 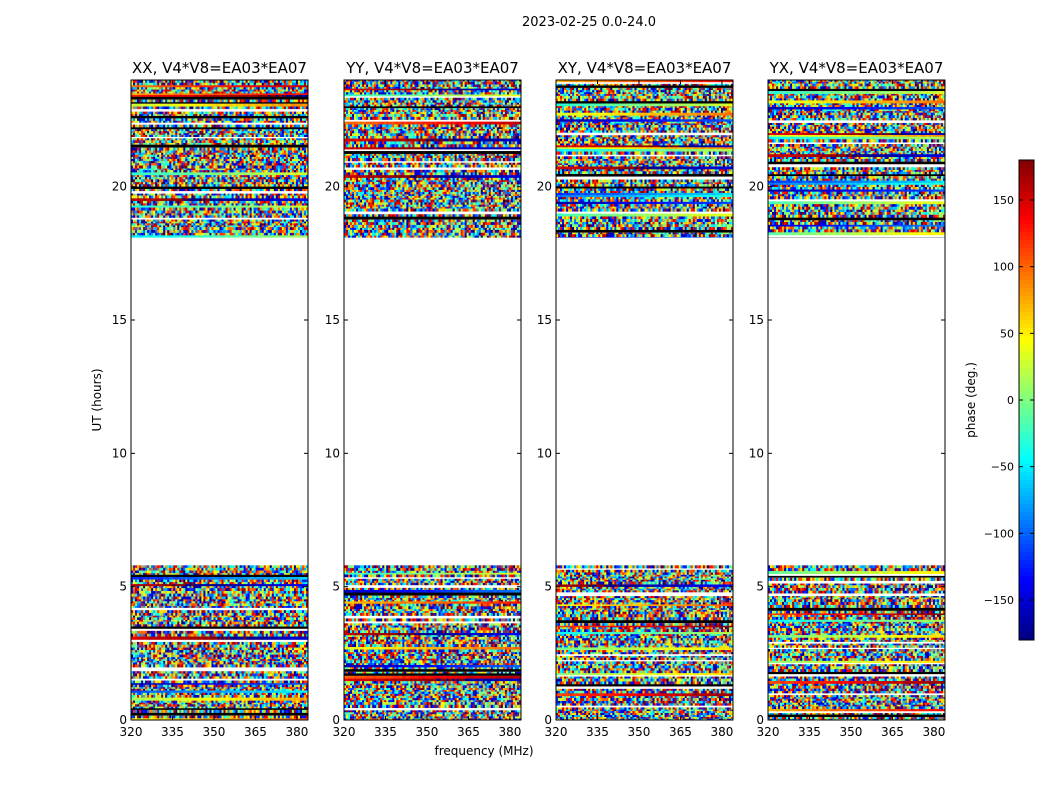 I want to click on colorbar: −150 −100 −50 0 50 100 150, so click(x=1009, y=400).